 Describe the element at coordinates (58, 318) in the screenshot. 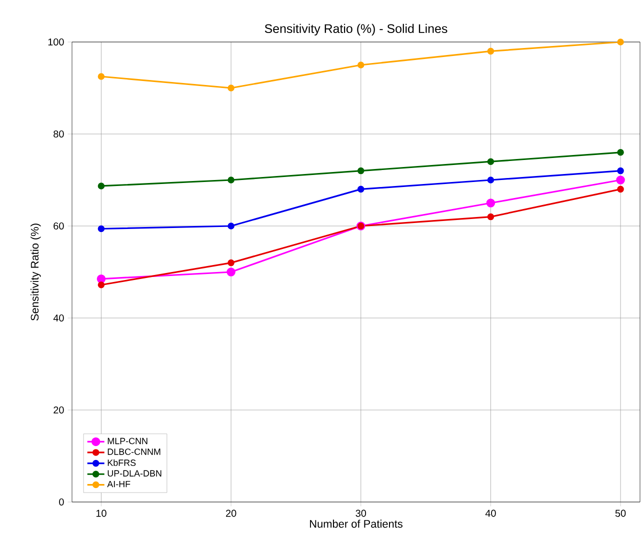

I see `y-tick-label: 40` at that location.